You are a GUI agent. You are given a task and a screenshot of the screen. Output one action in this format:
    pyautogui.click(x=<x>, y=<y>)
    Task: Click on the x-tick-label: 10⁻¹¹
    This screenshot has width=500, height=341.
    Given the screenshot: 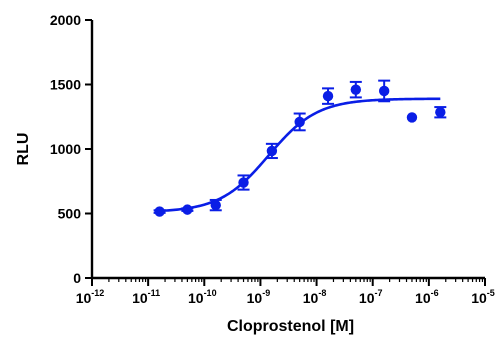 What is the action you would take?
    pyautogui.click(x=146, y=297)
    